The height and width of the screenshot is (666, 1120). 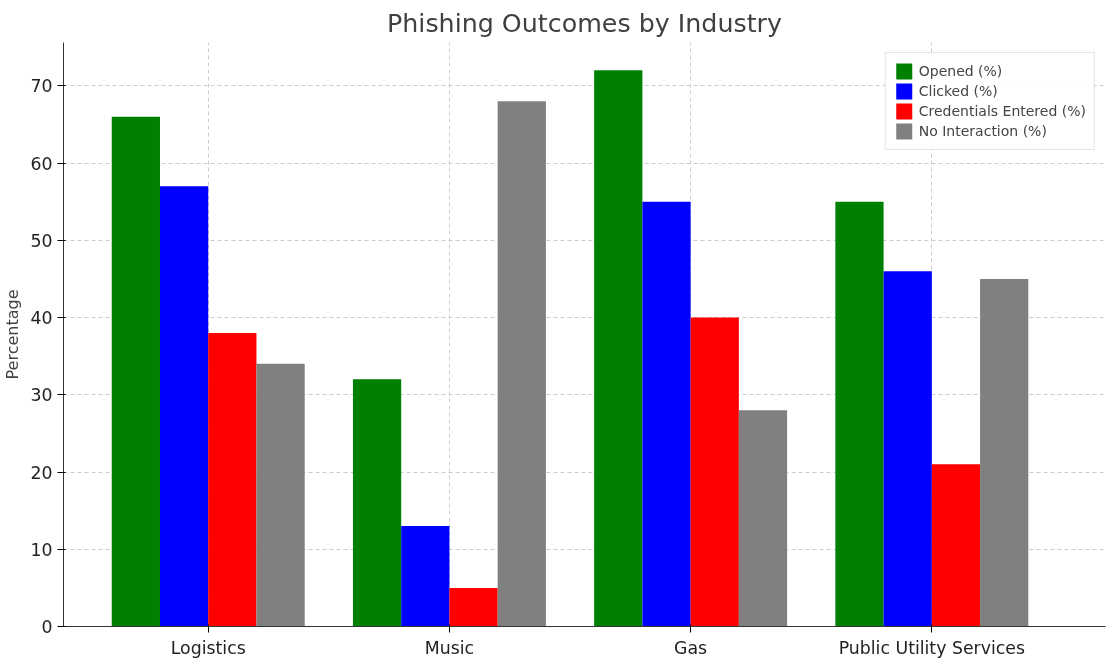 I want to click on y-tick-label: 20, so click(x=41, y=472).